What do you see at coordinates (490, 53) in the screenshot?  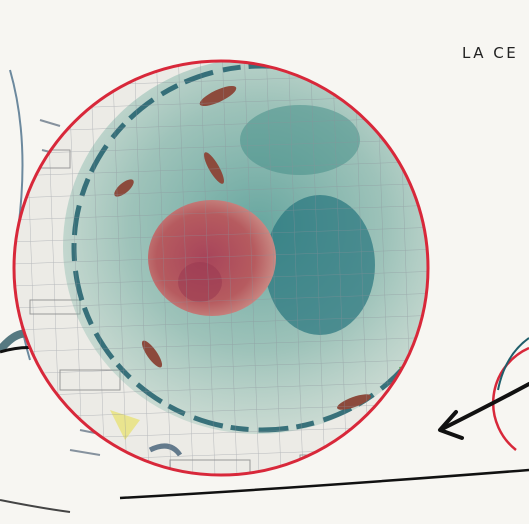 I see `page-title: LA CE` at bounding box center [490, 53].